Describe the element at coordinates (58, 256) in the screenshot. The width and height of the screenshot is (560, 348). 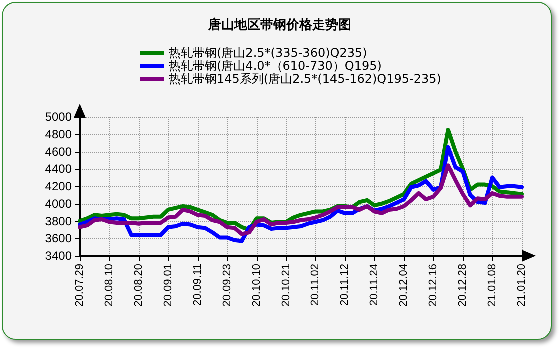
I see `y-tick-label: 3400` at that location.